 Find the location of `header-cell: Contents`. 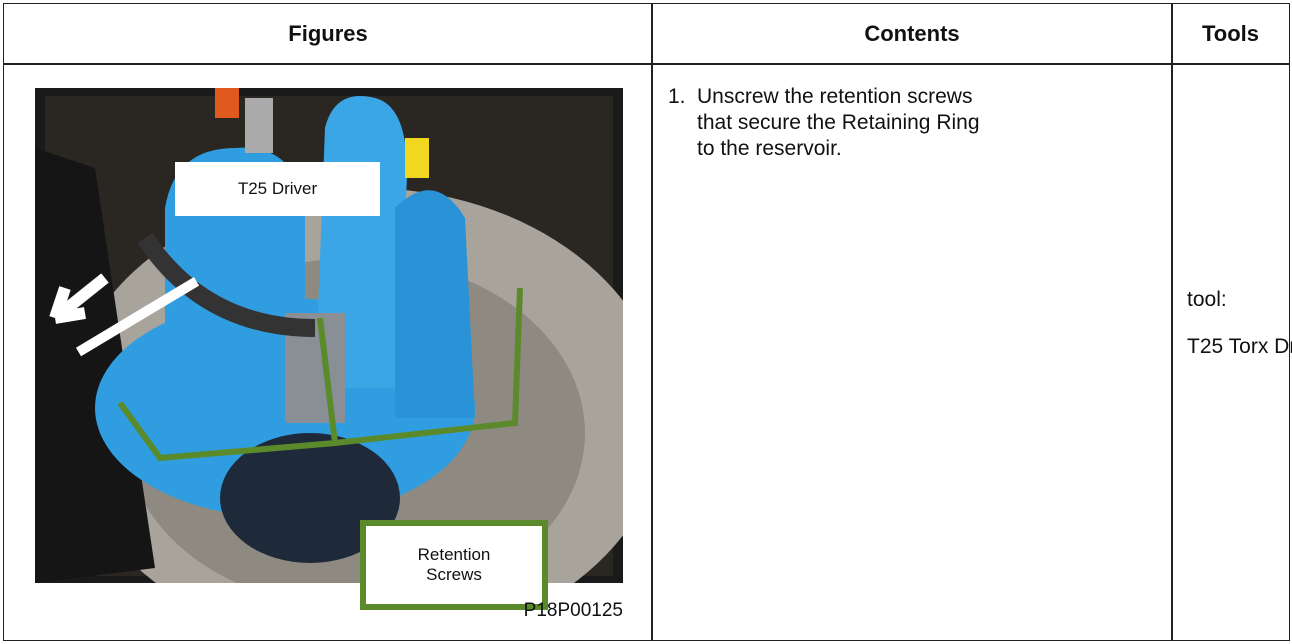

header-cell: Contents is located at coordinates (912, 34).